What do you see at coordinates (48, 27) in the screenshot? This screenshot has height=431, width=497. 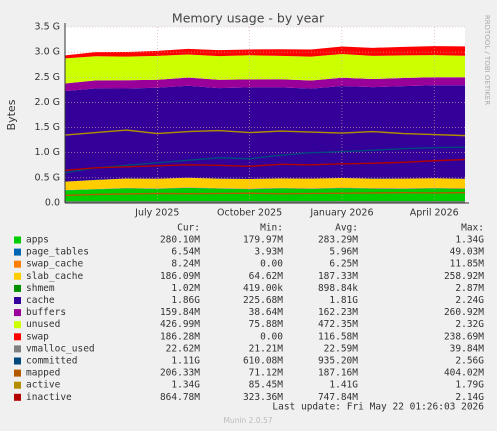 I see `y-tick-label: 3.5 G` at bounding box center [48, 27].